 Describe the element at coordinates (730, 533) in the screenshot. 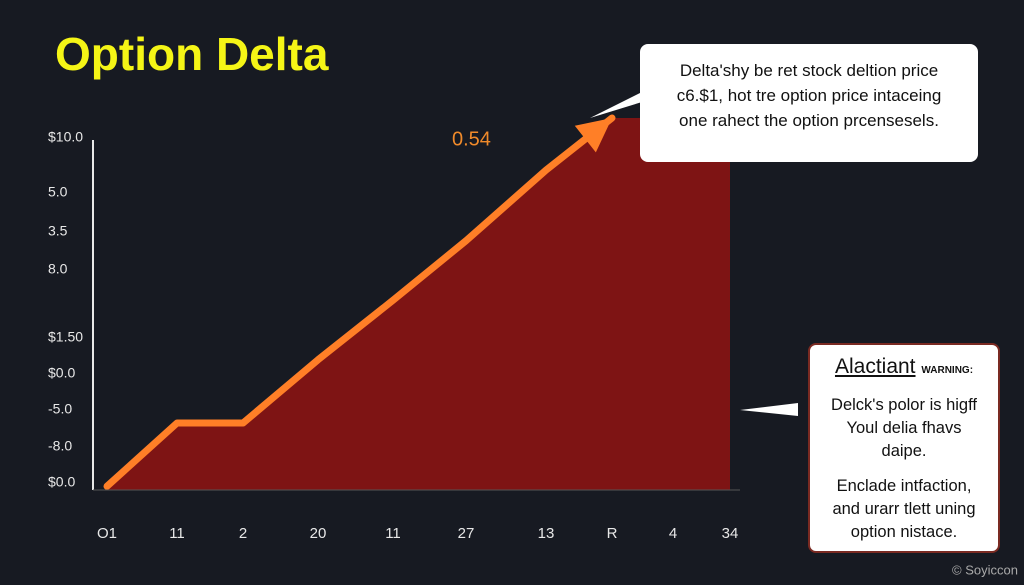

I see `x-tick-label: 34` at that location.